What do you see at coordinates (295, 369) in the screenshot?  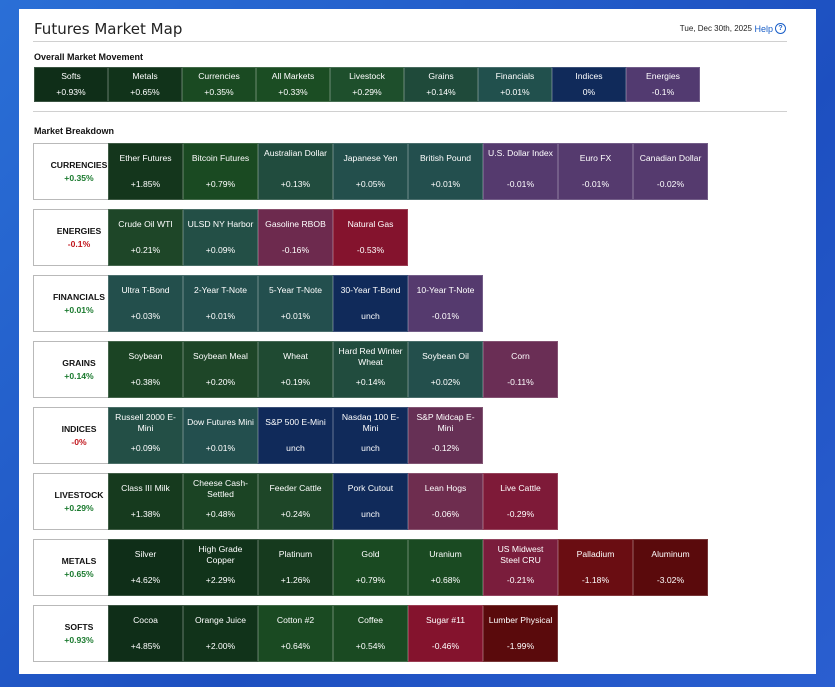 I see `market-tile: Wheat +0.19%` at bounding box center [295, 369].